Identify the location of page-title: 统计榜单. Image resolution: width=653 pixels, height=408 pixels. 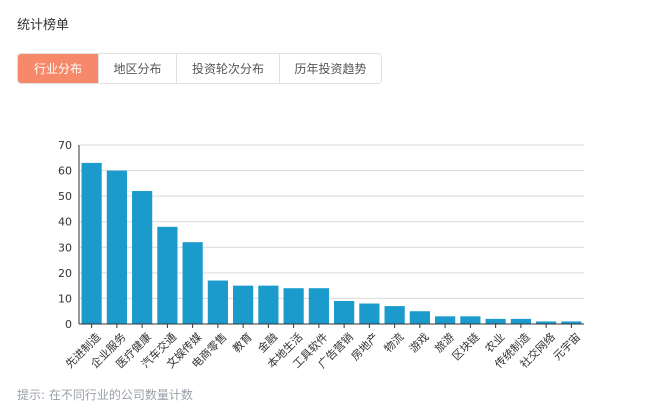
(43, 25).